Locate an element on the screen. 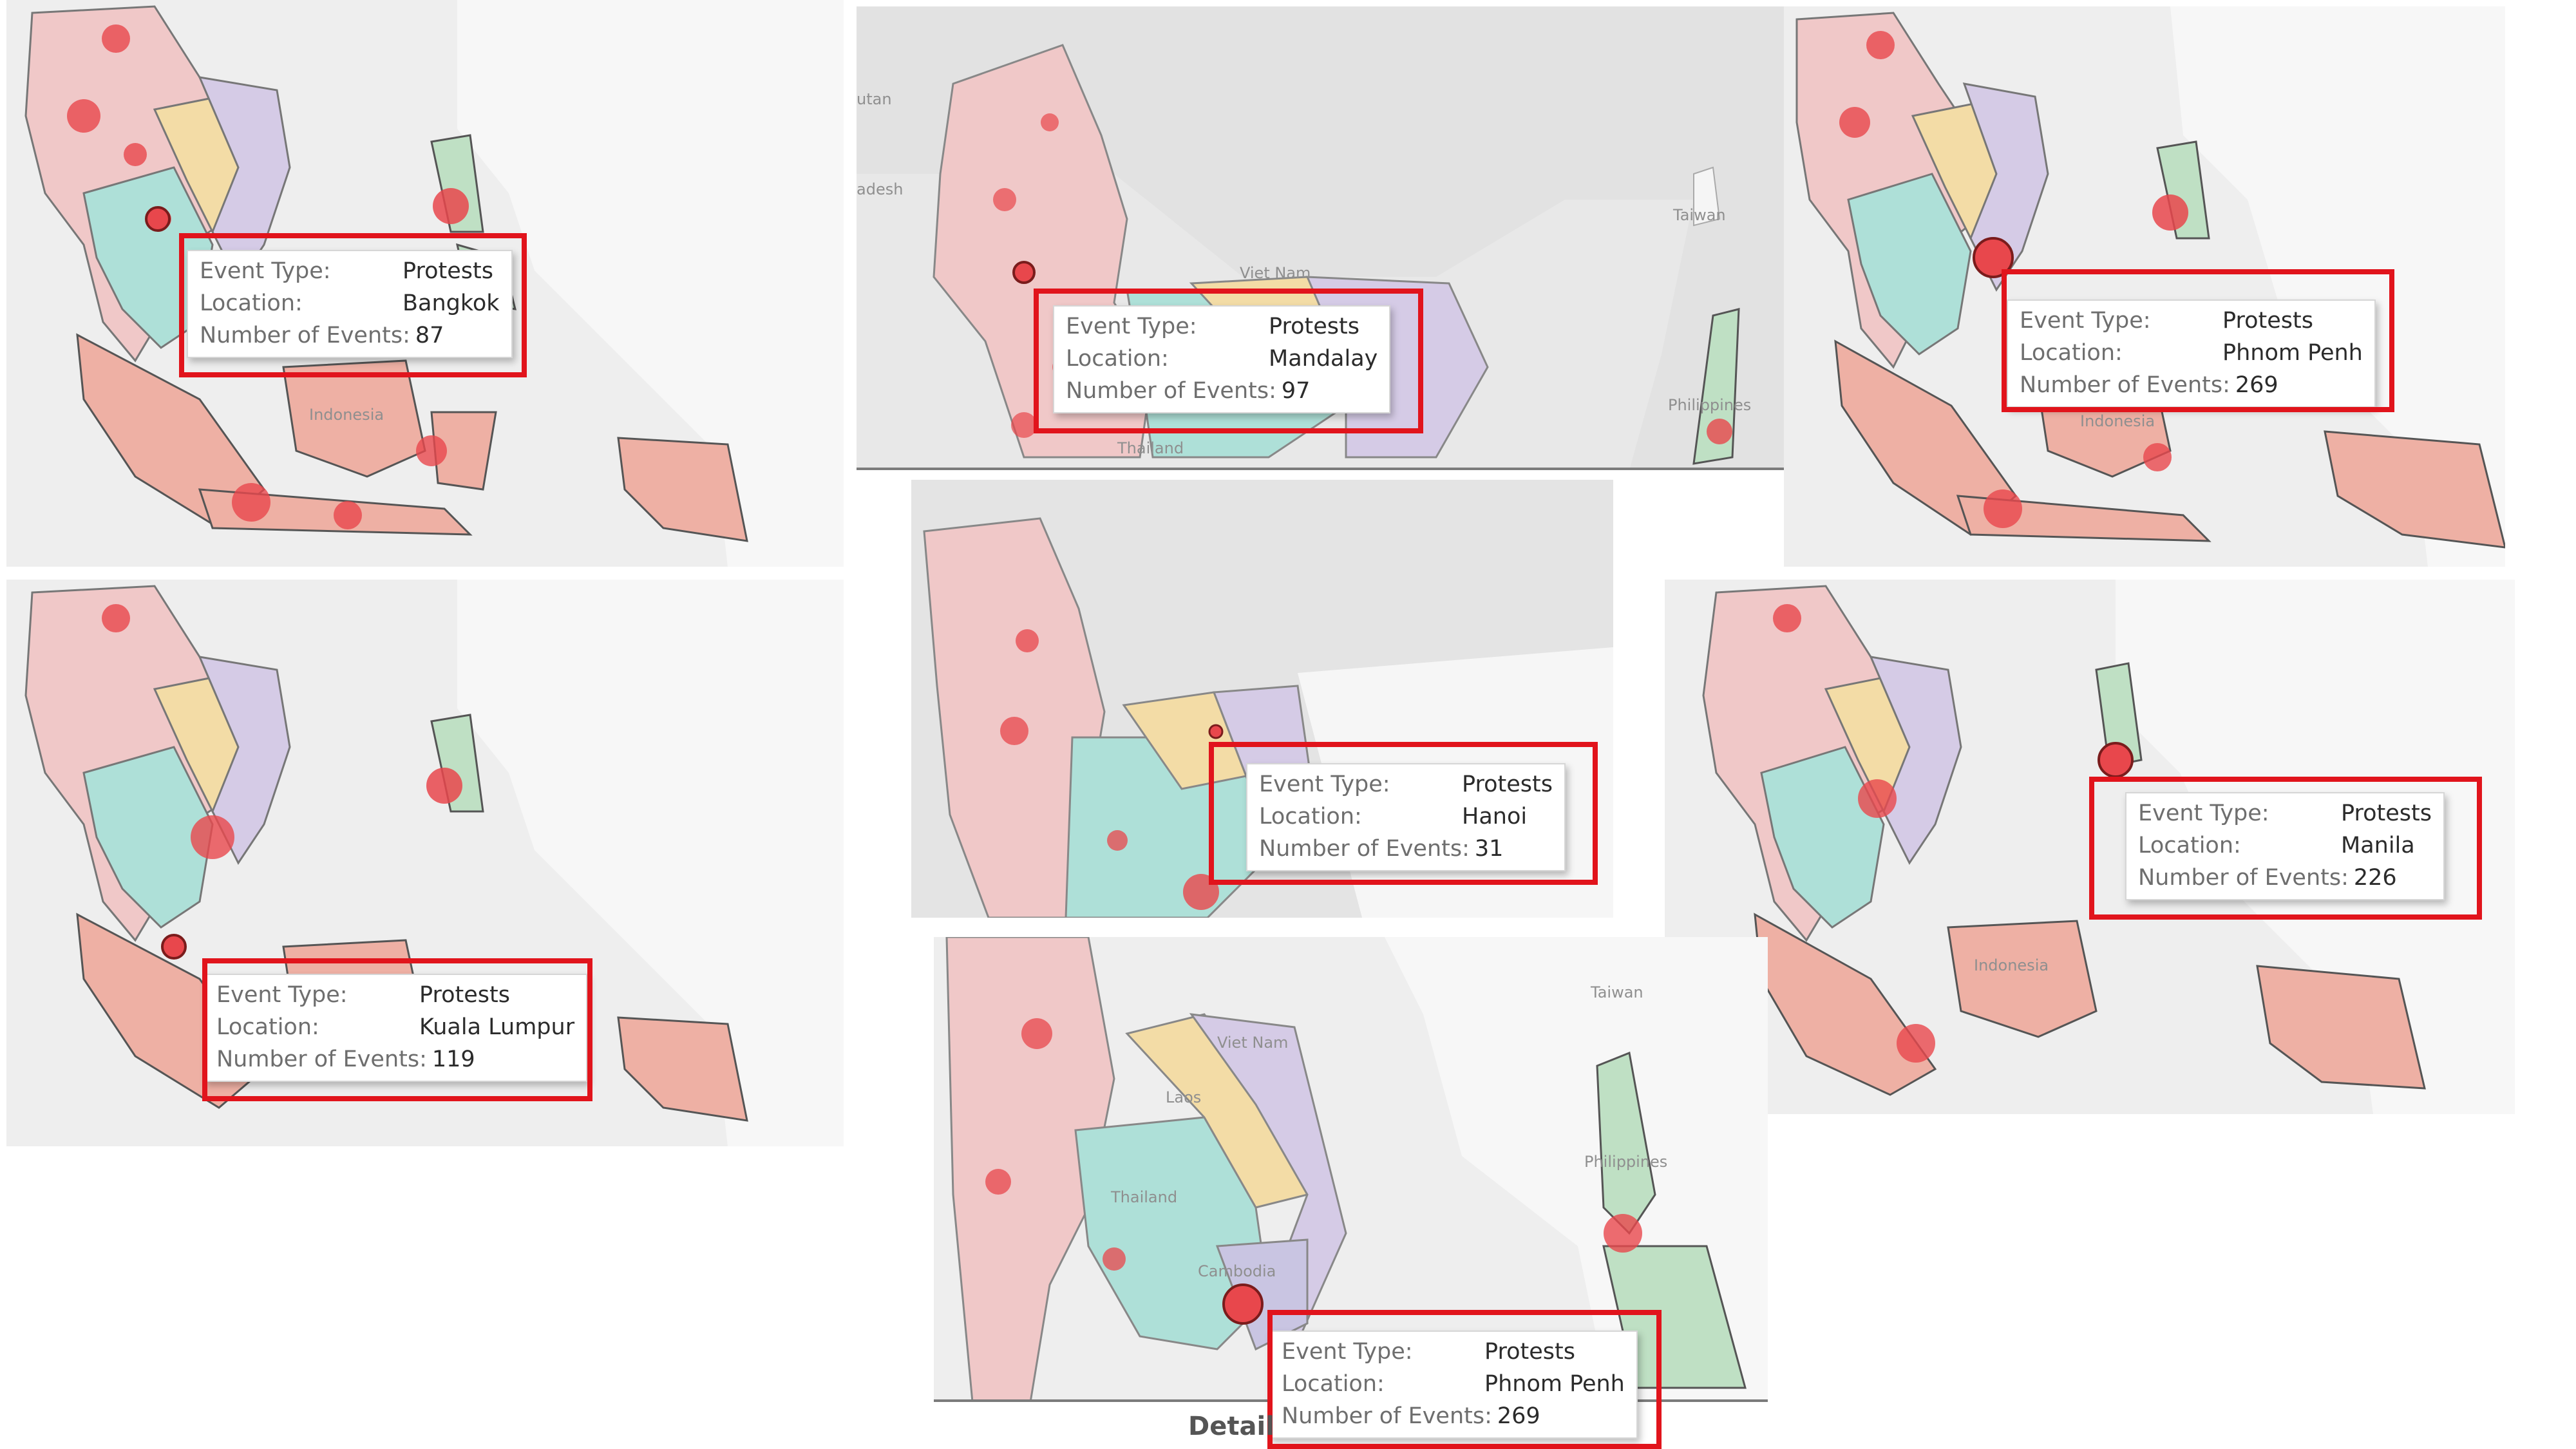 Image resolution: width=2576 pixels, height=1449 pixels. tooltip-row-location: Location: Mandalay is located at coordinates (1222, 359).